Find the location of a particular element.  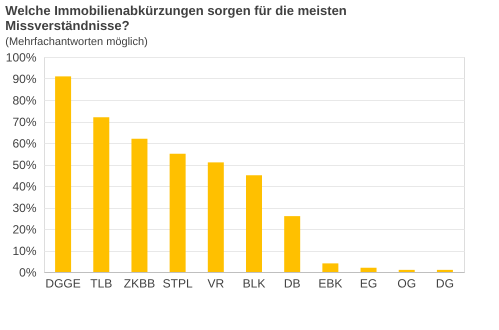

y-tick-label: 0% is located at coordinates (28, 273).